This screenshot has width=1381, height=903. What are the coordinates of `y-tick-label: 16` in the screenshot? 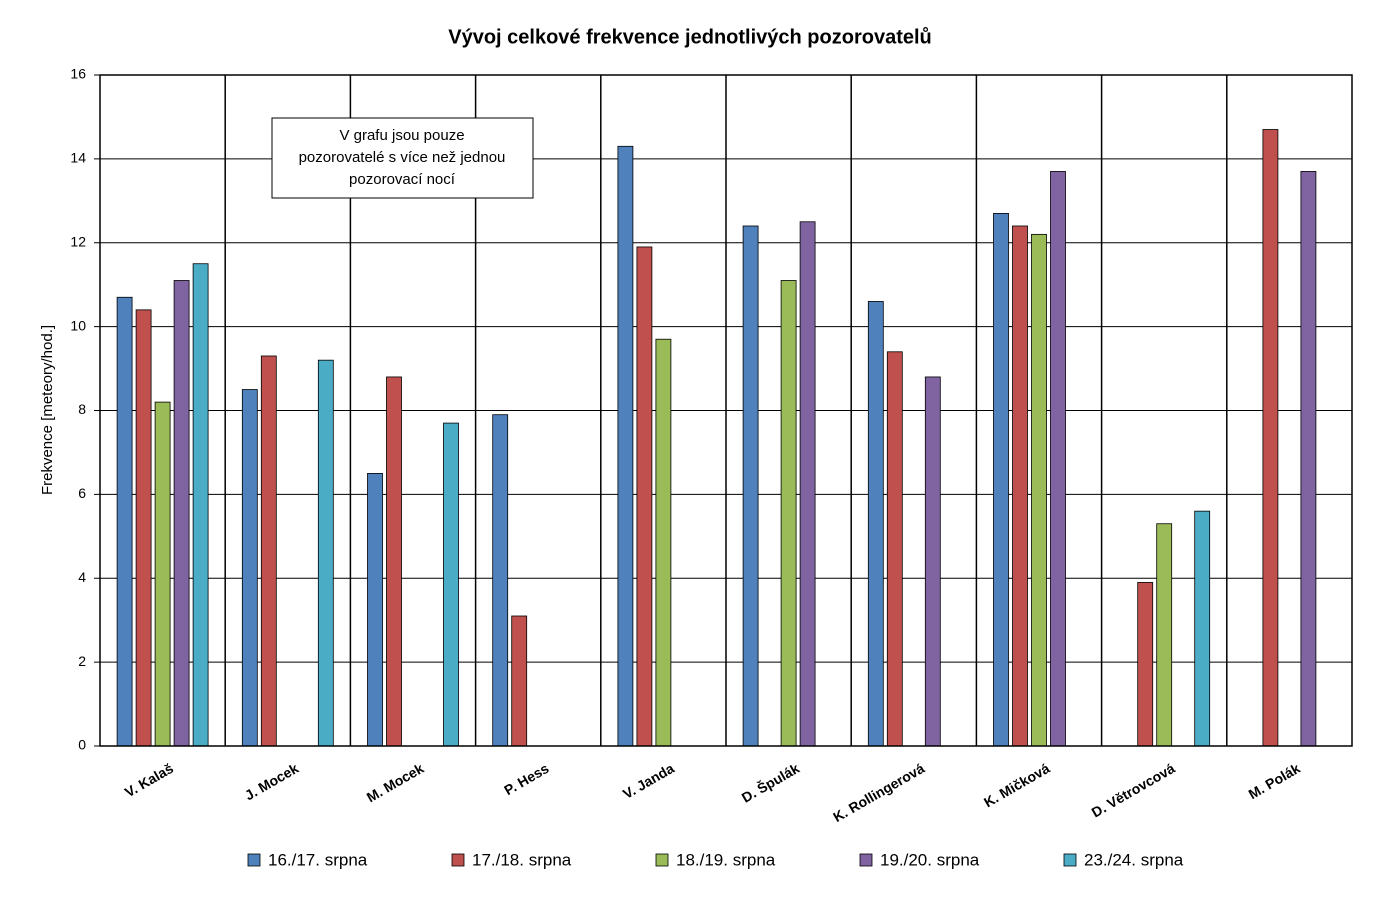 It's located at (78, 74).